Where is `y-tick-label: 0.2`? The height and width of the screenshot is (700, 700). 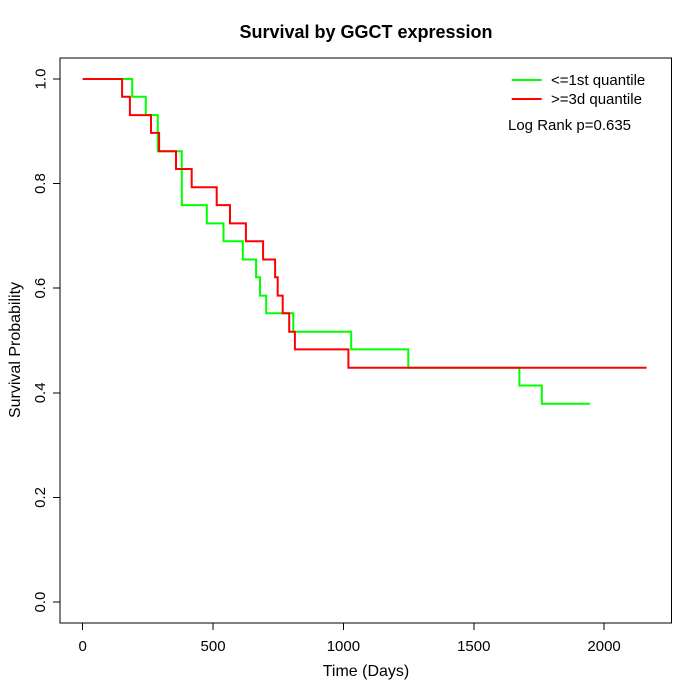 y-tick-label: 0.2 is located at coordinates (40, 497).